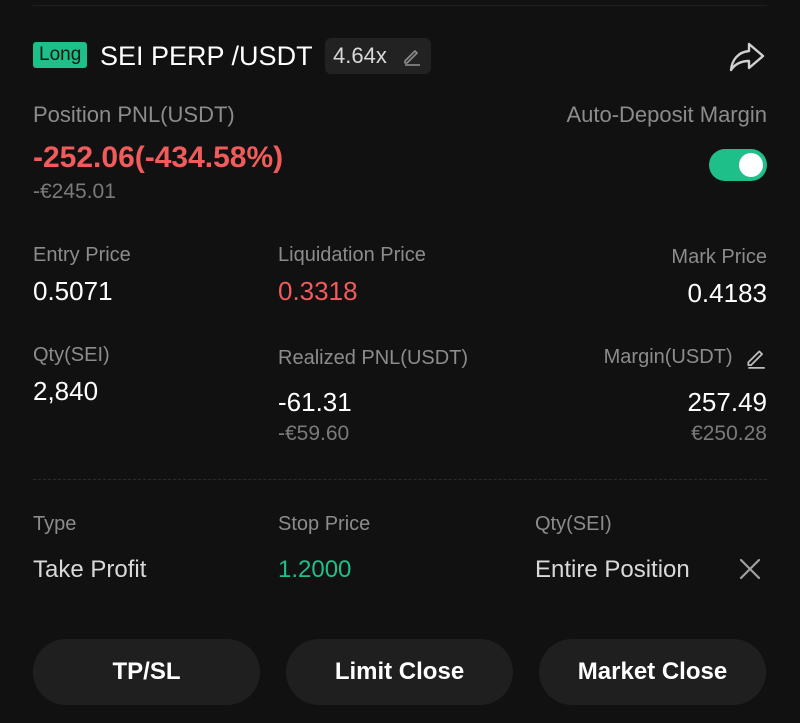 The width and height of the screenshot is (800, 723). What do you see at coordinates (727, 293) in the screenshot?
I see `mark-price-value: 0.4183` at bounding box center [727, 293].